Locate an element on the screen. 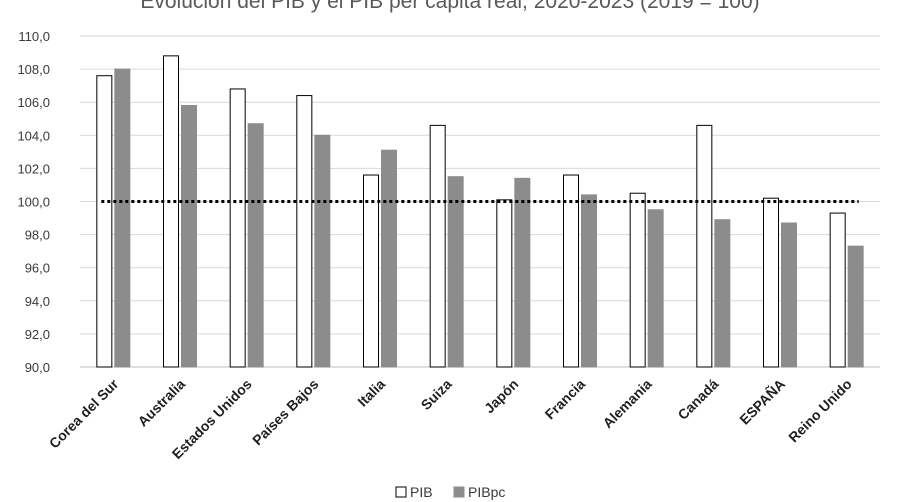 This screenshot has width=900, height=502. y-tick-label: 98,0 is located at coordinates (37, 235).